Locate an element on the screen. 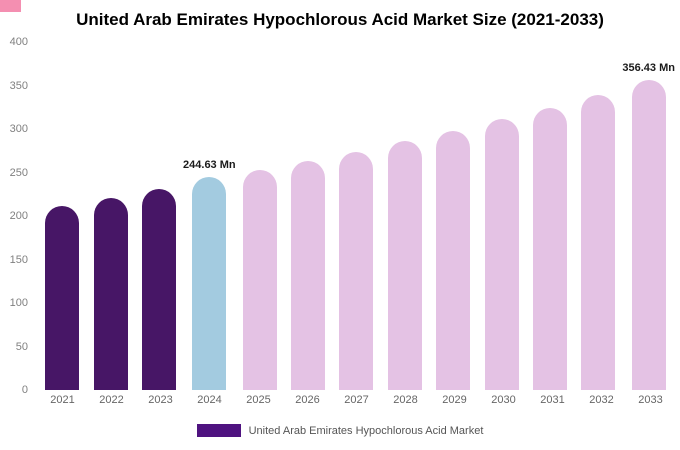 The width and height of the screenshot is (680, 450). bar-group-2033: 356.43 Mn is located at coordinates (648, 216).